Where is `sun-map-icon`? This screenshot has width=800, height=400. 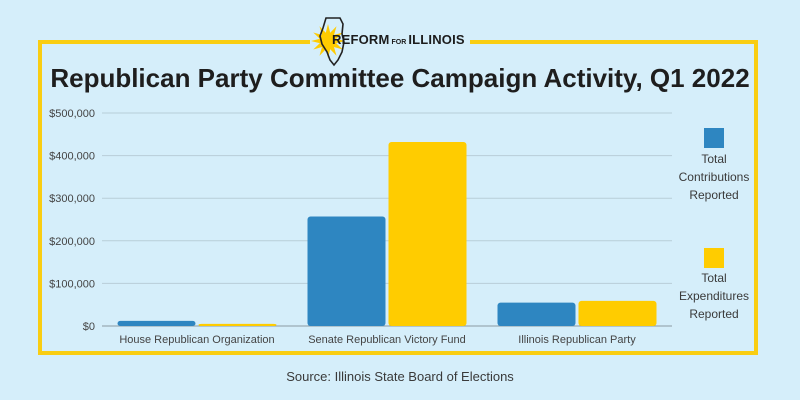
sun-map-icon is located at coordinates (328, 42).